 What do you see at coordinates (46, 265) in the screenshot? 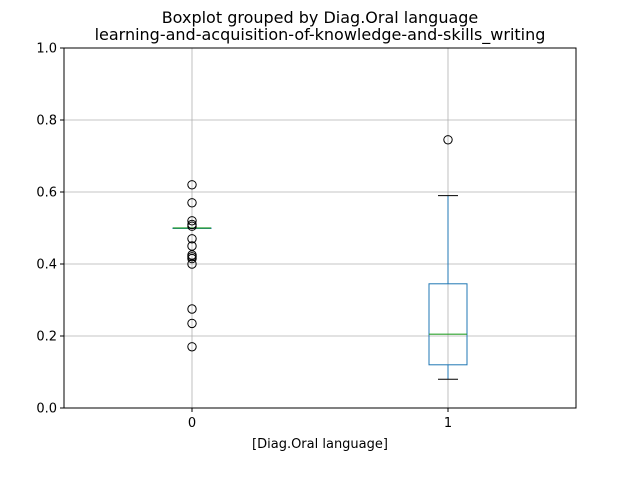
I see `y-tick-label: 0.4` at bounding box center [46, 265].